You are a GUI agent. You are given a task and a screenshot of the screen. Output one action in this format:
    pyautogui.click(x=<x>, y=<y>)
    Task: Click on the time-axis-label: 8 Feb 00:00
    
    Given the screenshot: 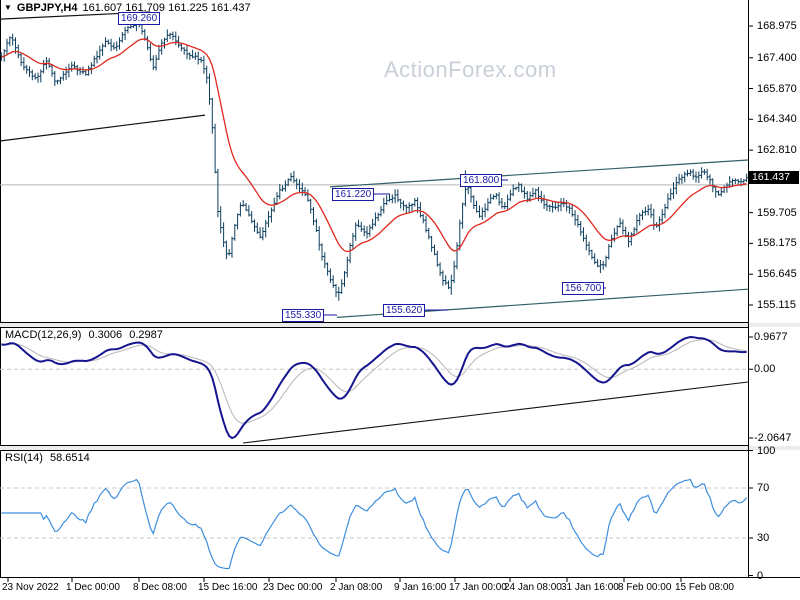 What is the action you would take?
    pyautogui.click(x=645, y=587)
    